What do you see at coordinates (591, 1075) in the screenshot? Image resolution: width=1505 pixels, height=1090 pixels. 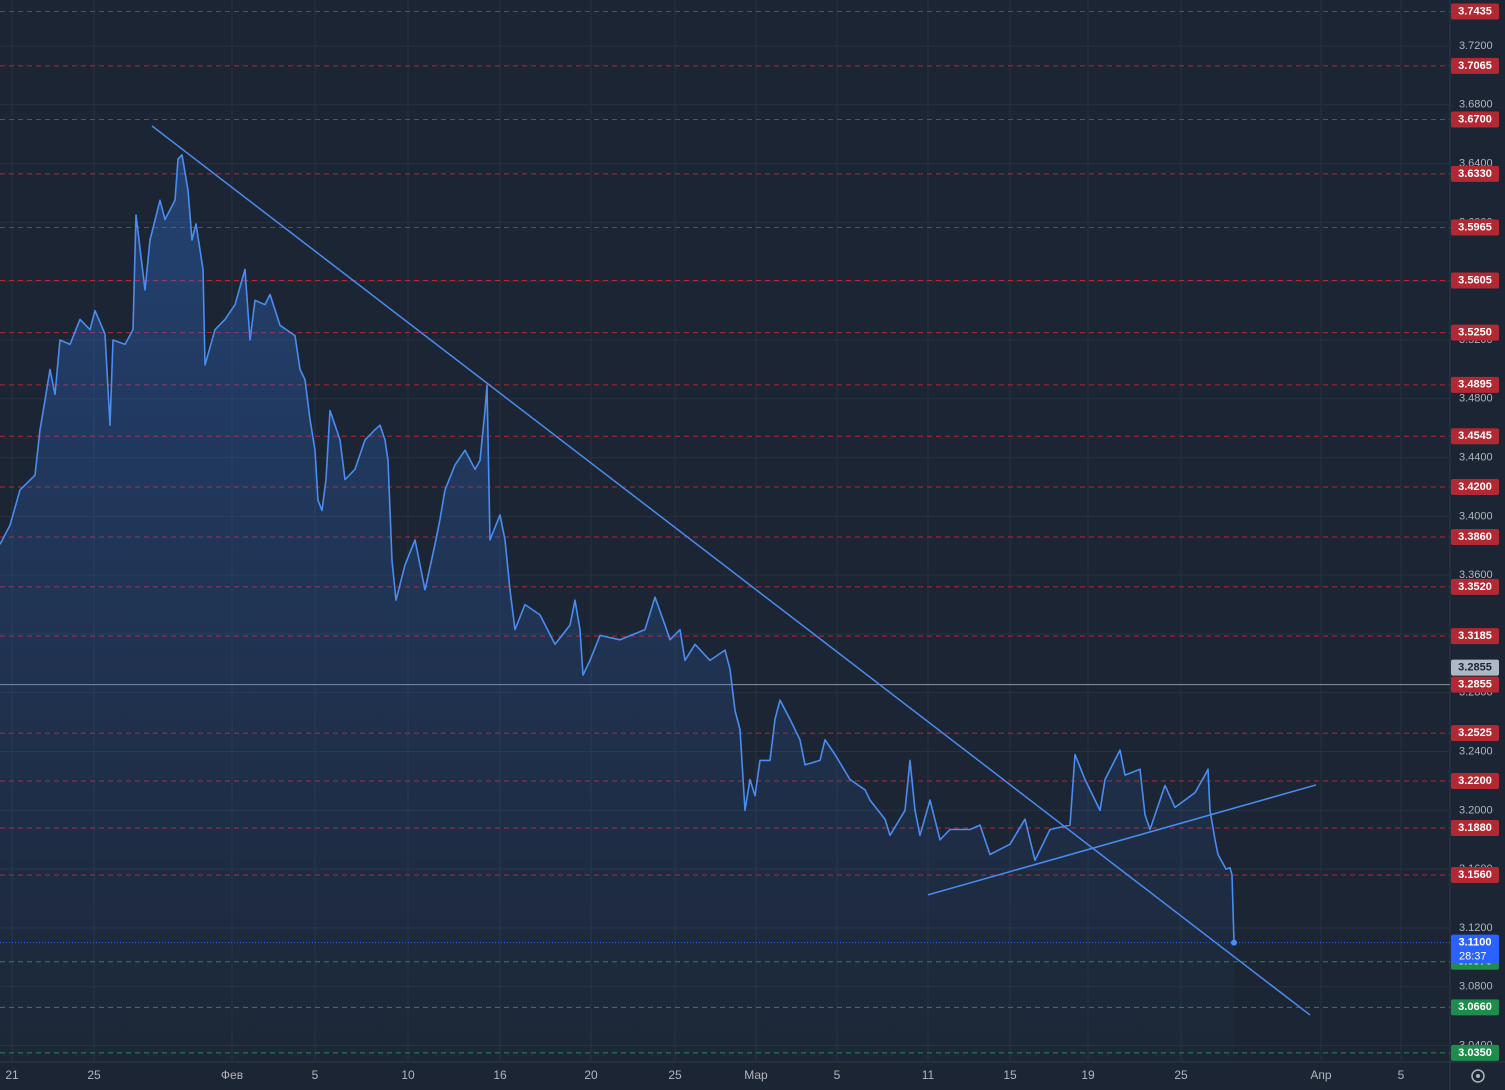 I see `x-tick-label: 20` at bounding box center [591, 1075].